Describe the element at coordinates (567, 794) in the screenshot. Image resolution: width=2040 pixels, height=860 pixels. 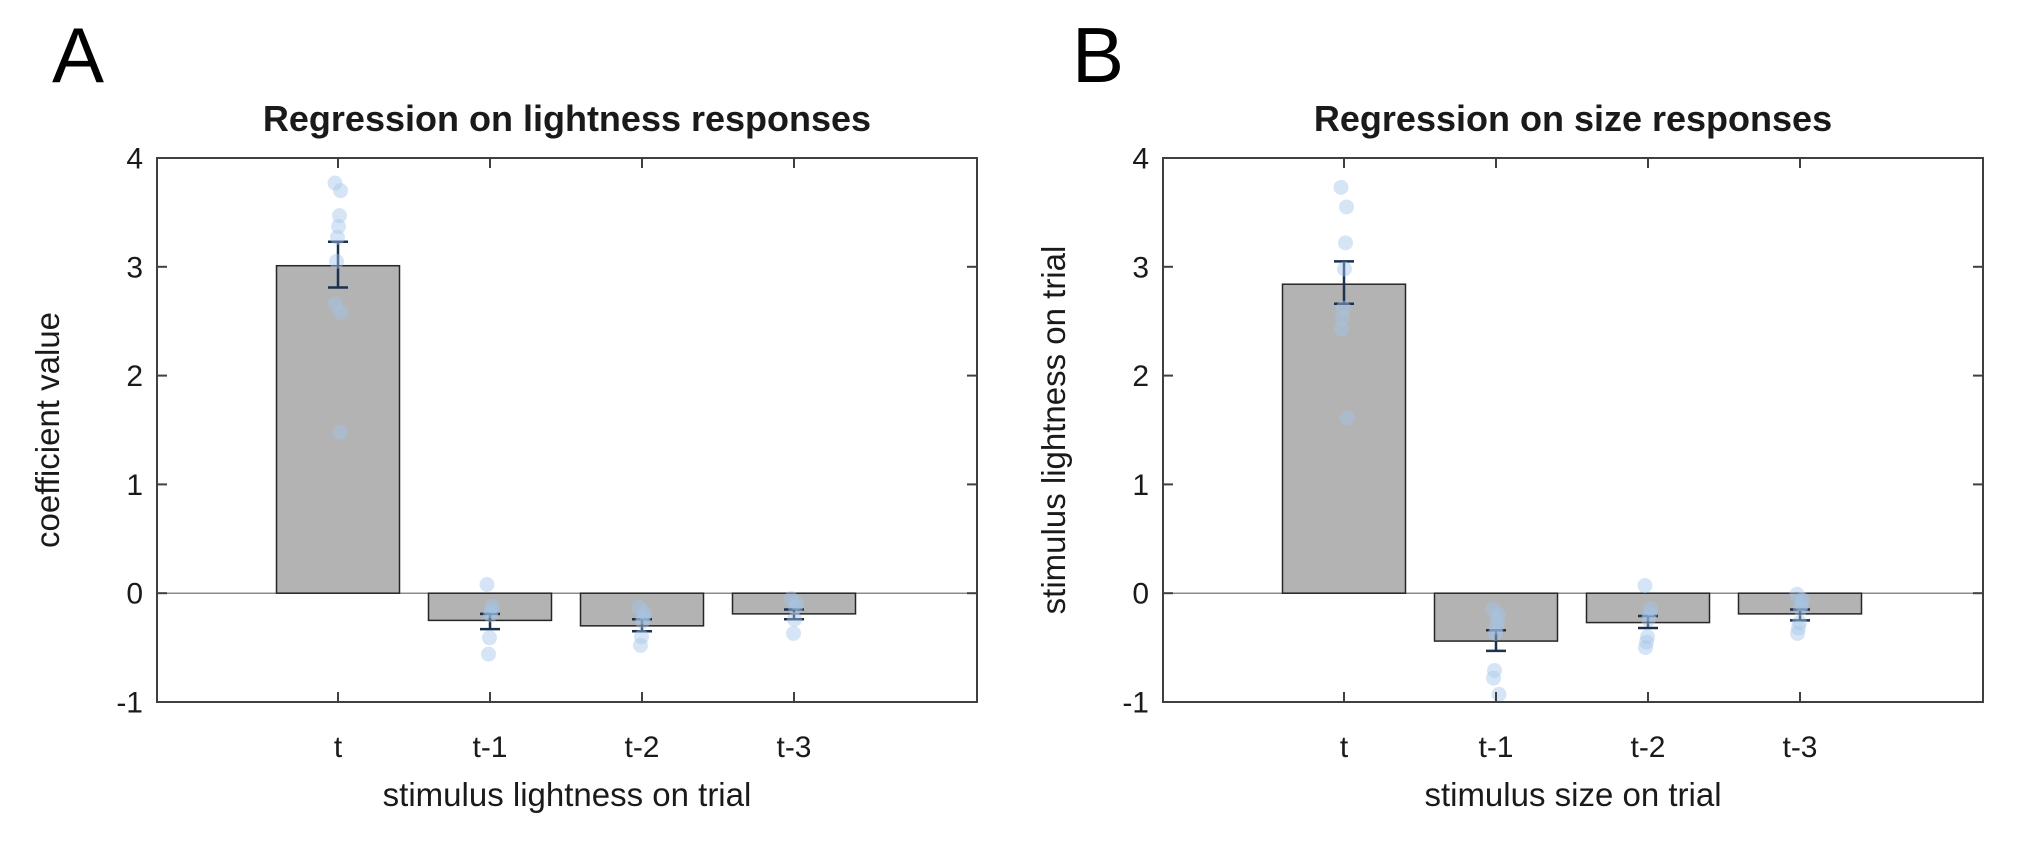
I see `x-axis-label: stimulus lightness on trial` at that location.